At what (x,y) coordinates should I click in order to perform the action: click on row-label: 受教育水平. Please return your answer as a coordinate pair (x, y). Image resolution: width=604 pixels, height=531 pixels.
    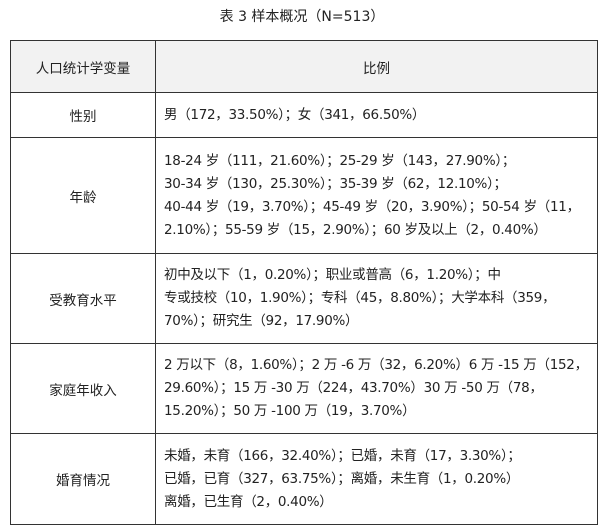
    Looking at the image, I should click on (83, 298).